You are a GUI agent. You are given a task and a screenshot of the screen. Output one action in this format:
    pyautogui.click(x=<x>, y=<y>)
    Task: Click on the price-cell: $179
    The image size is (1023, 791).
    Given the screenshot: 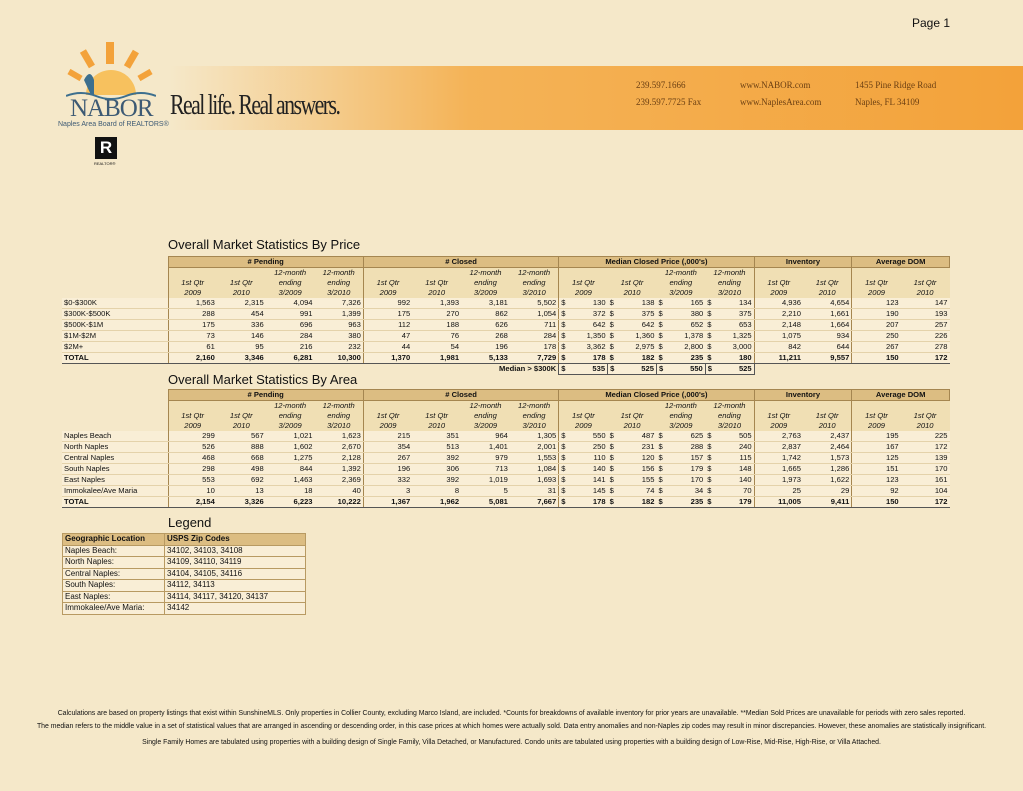 What is the action you would take?
    pyautogui.click(x=681, y=469)
    